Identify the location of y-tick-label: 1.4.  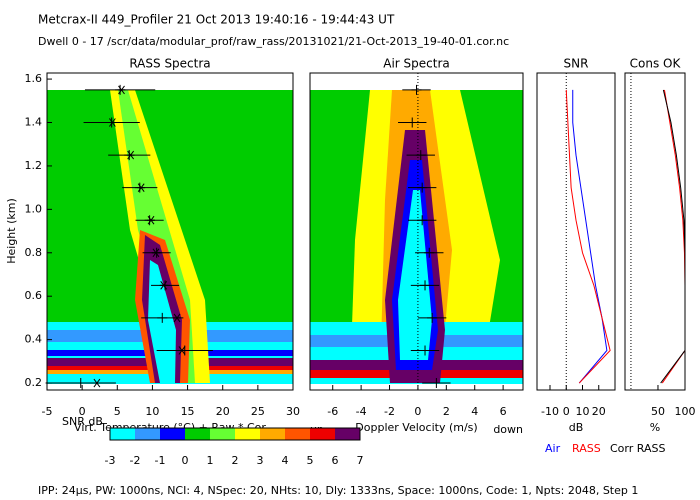
(34, 122).